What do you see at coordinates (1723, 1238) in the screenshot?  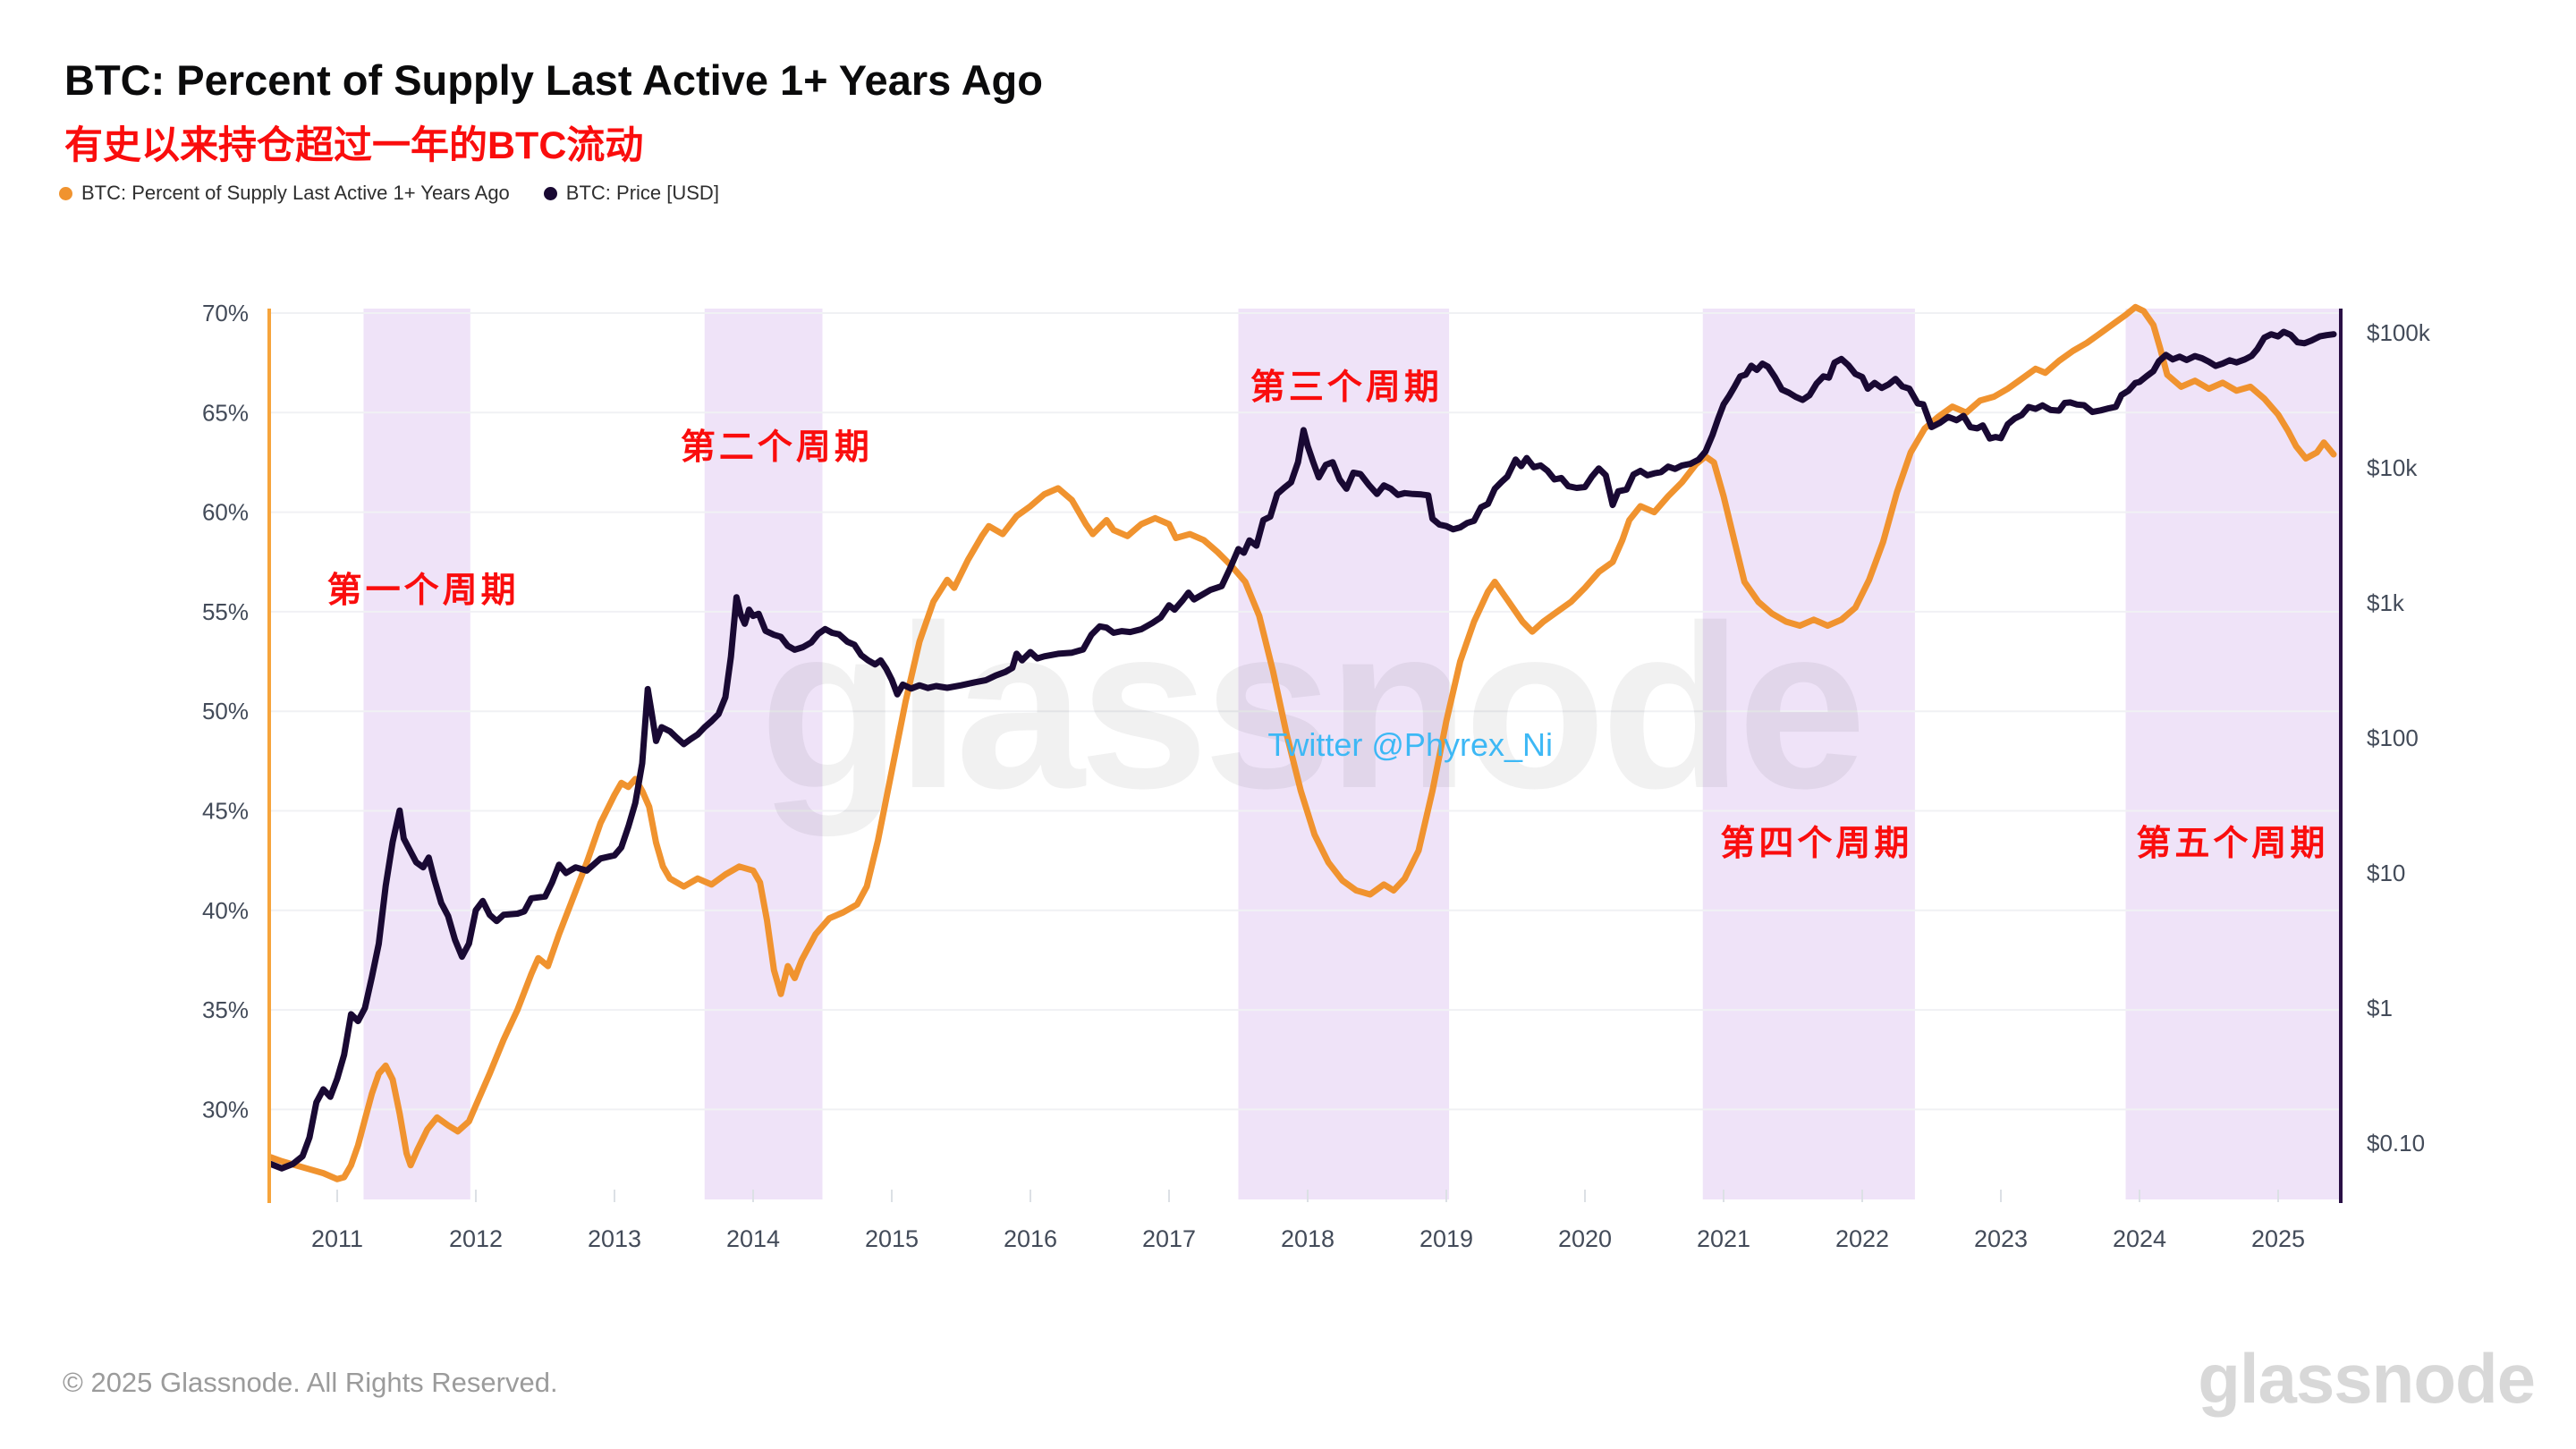 I see `x-axis-label: 2021` at bounding box center [1723, 1238].